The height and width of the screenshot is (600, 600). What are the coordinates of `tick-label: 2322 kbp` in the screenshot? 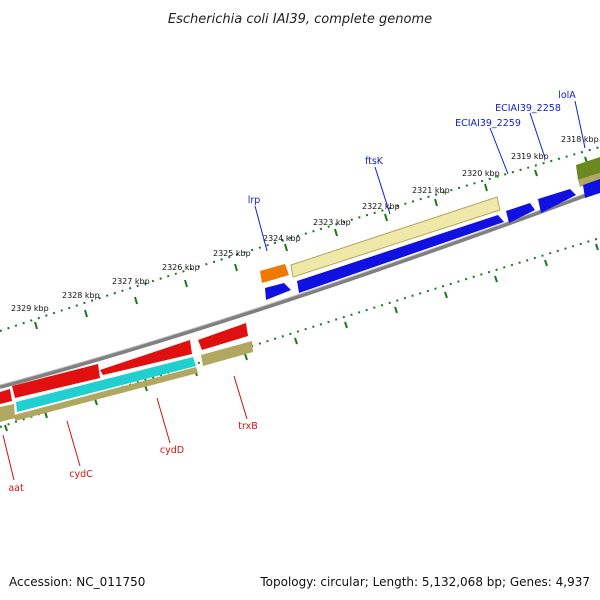 It's located at (381, 206).